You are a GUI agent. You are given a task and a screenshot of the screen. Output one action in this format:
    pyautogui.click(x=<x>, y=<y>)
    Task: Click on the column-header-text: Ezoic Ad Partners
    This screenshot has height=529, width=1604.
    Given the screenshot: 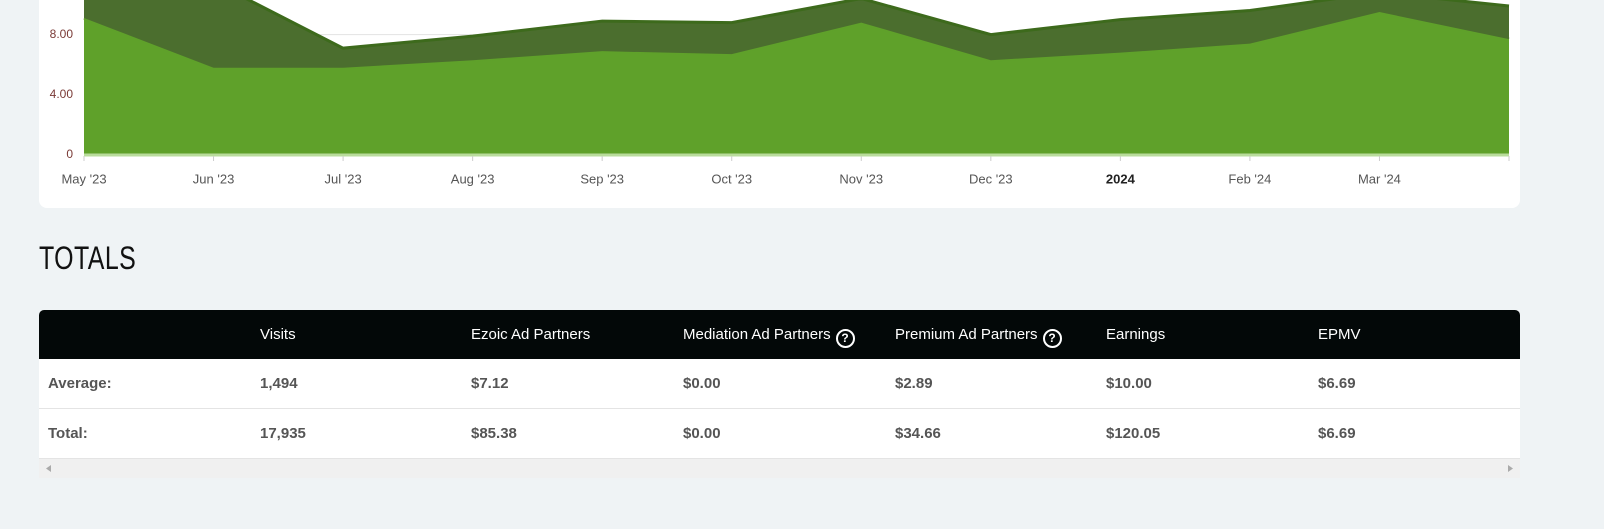 What is the action you would take?
    pyautogui.click(x=531, y=334)
    